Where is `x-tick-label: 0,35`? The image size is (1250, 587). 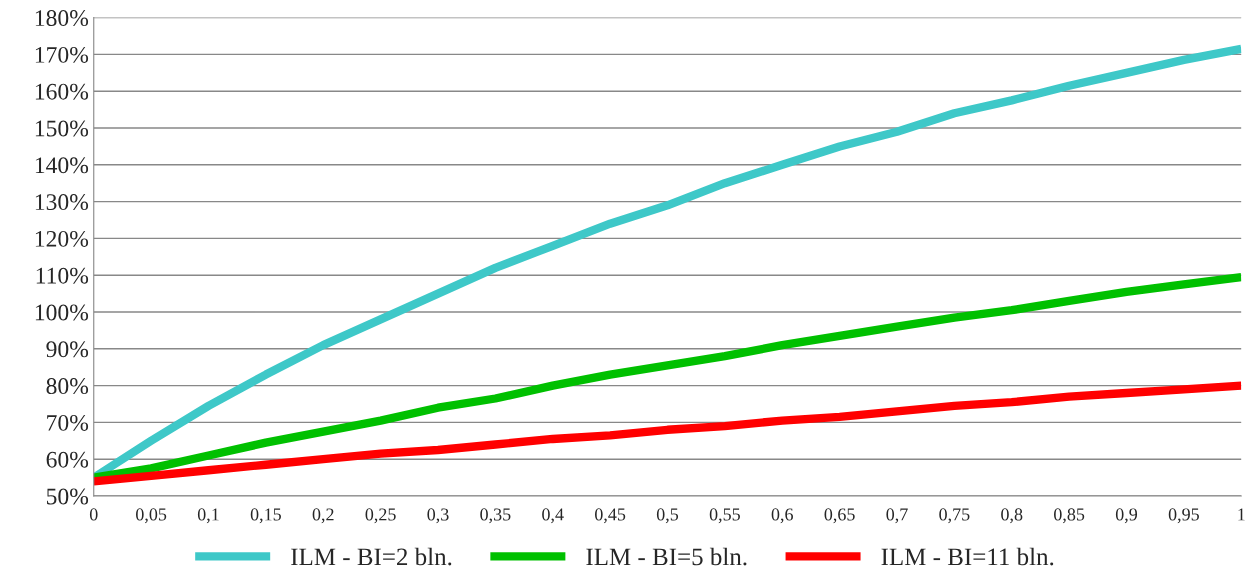 x-tick-label: 0,35 is located at coordinates (495, 516).